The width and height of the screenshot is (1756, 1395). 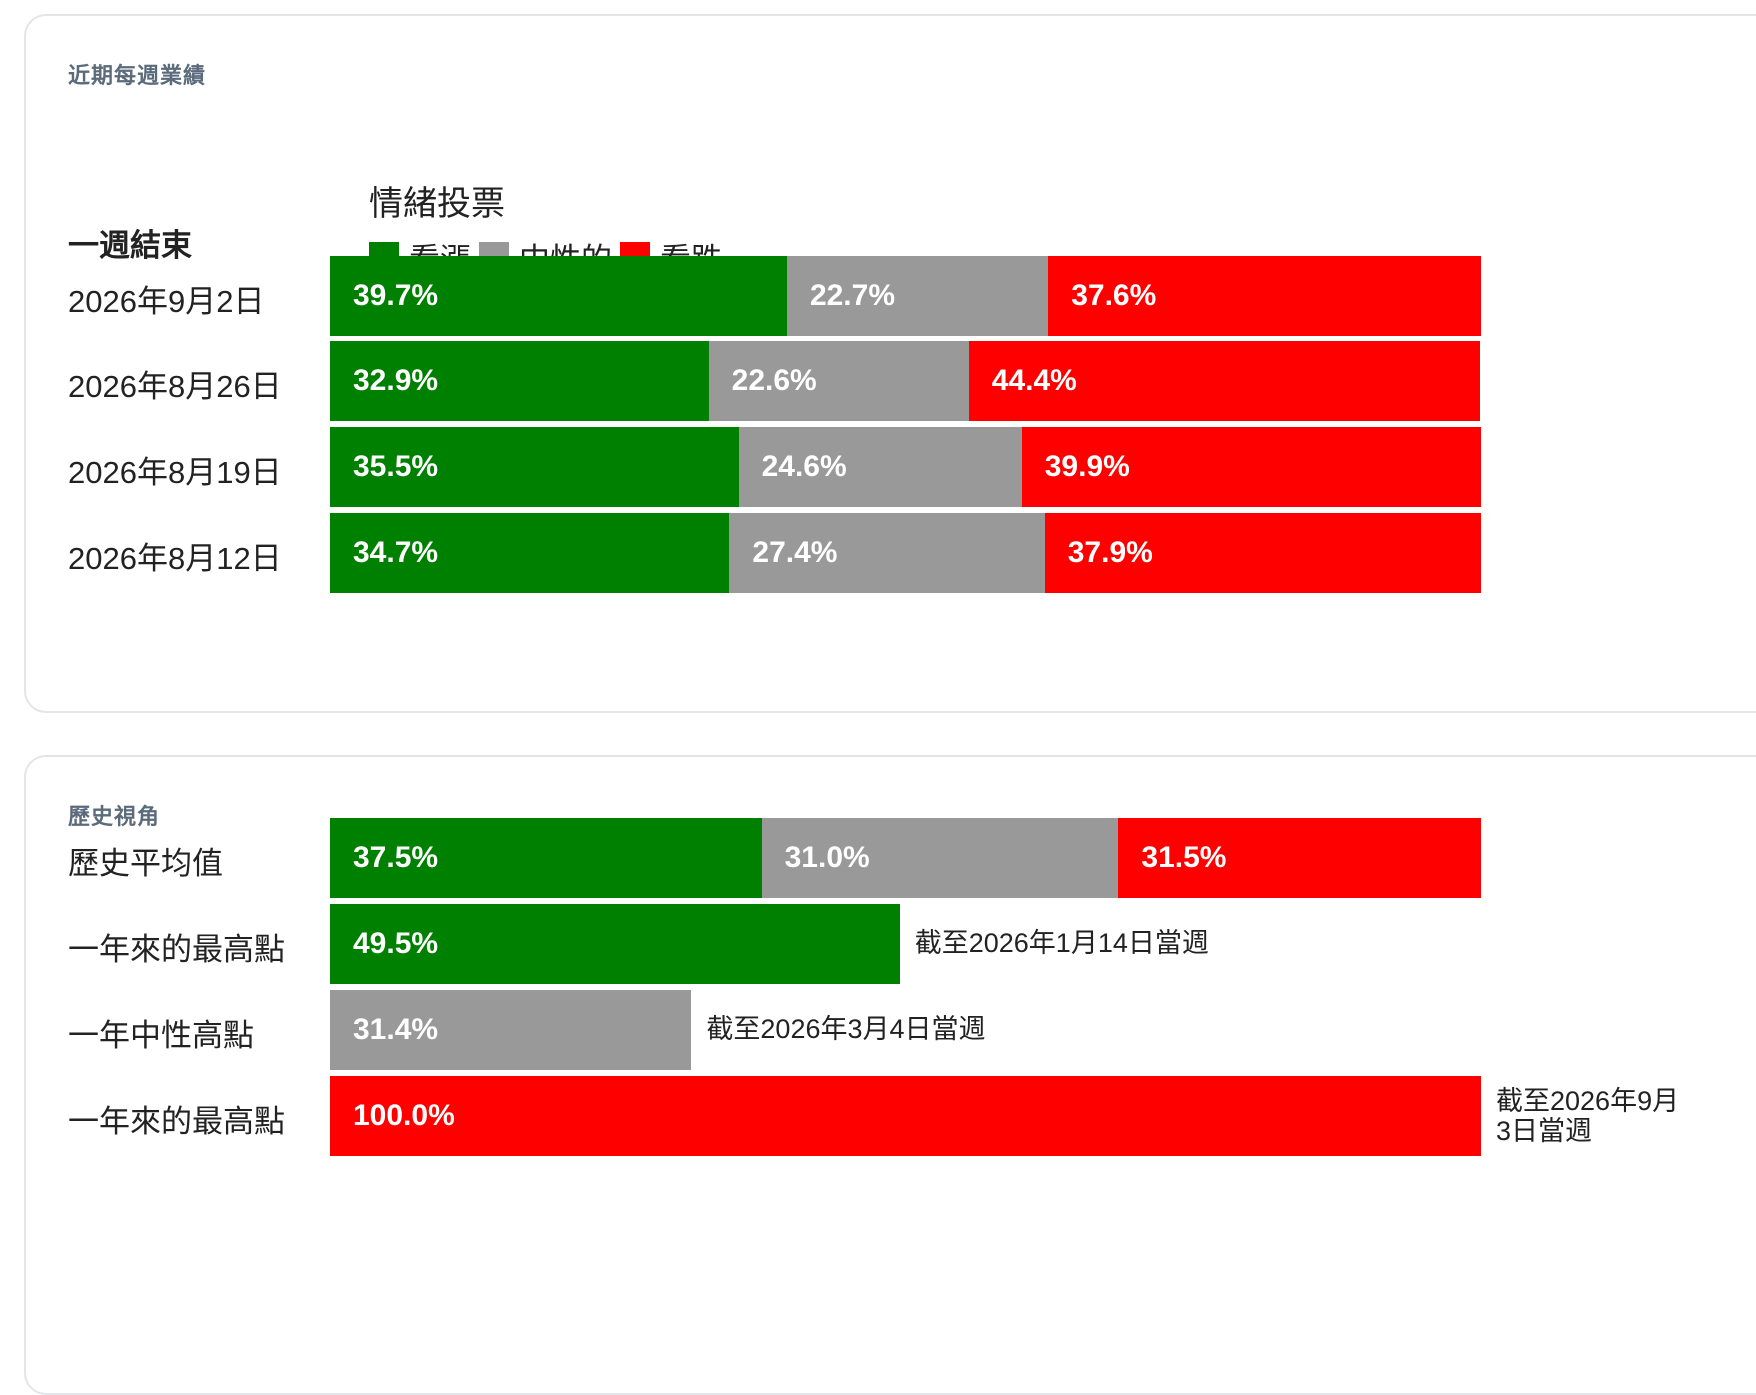 What do you see at coordinates (161, 1035) in the screenshot?
I see `one-year-high-label: 一年中性高點` at bounding box center [161, 1035].